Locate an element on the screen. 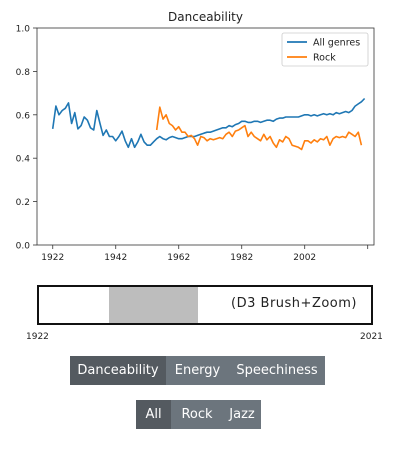  genre-button-all: All is located at coordinates (153, 414).